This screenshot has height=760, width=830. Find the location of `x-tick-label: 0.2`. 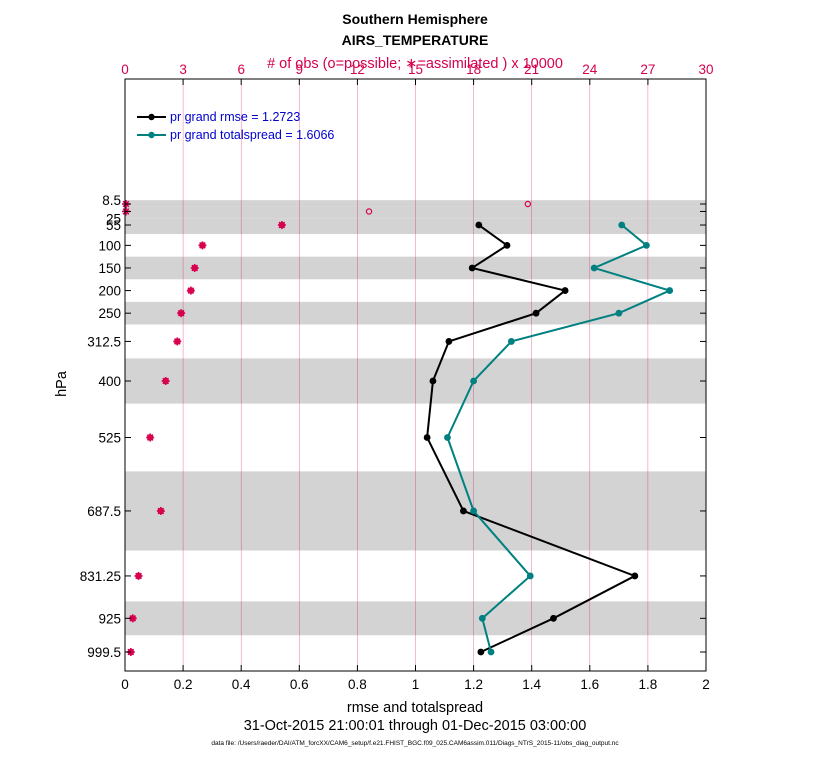

x-tick-label: 0.2 is located at coordinates (183, 684).